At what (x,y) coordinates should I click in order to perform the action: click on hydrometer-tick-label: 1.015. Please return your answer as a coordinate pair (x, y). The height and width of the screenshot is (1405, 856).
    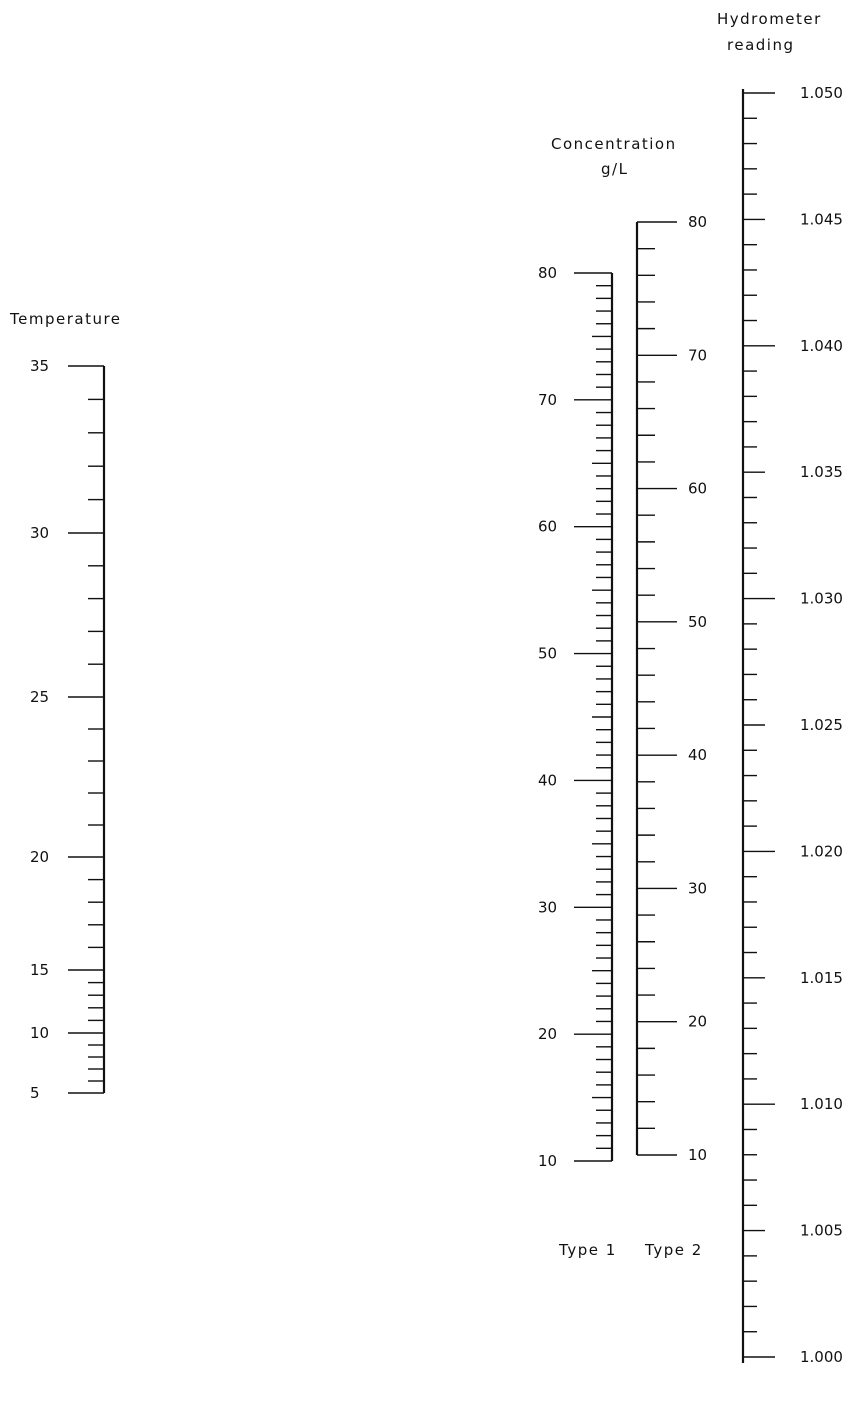
    Looking at the image, I should click on (821, 978).